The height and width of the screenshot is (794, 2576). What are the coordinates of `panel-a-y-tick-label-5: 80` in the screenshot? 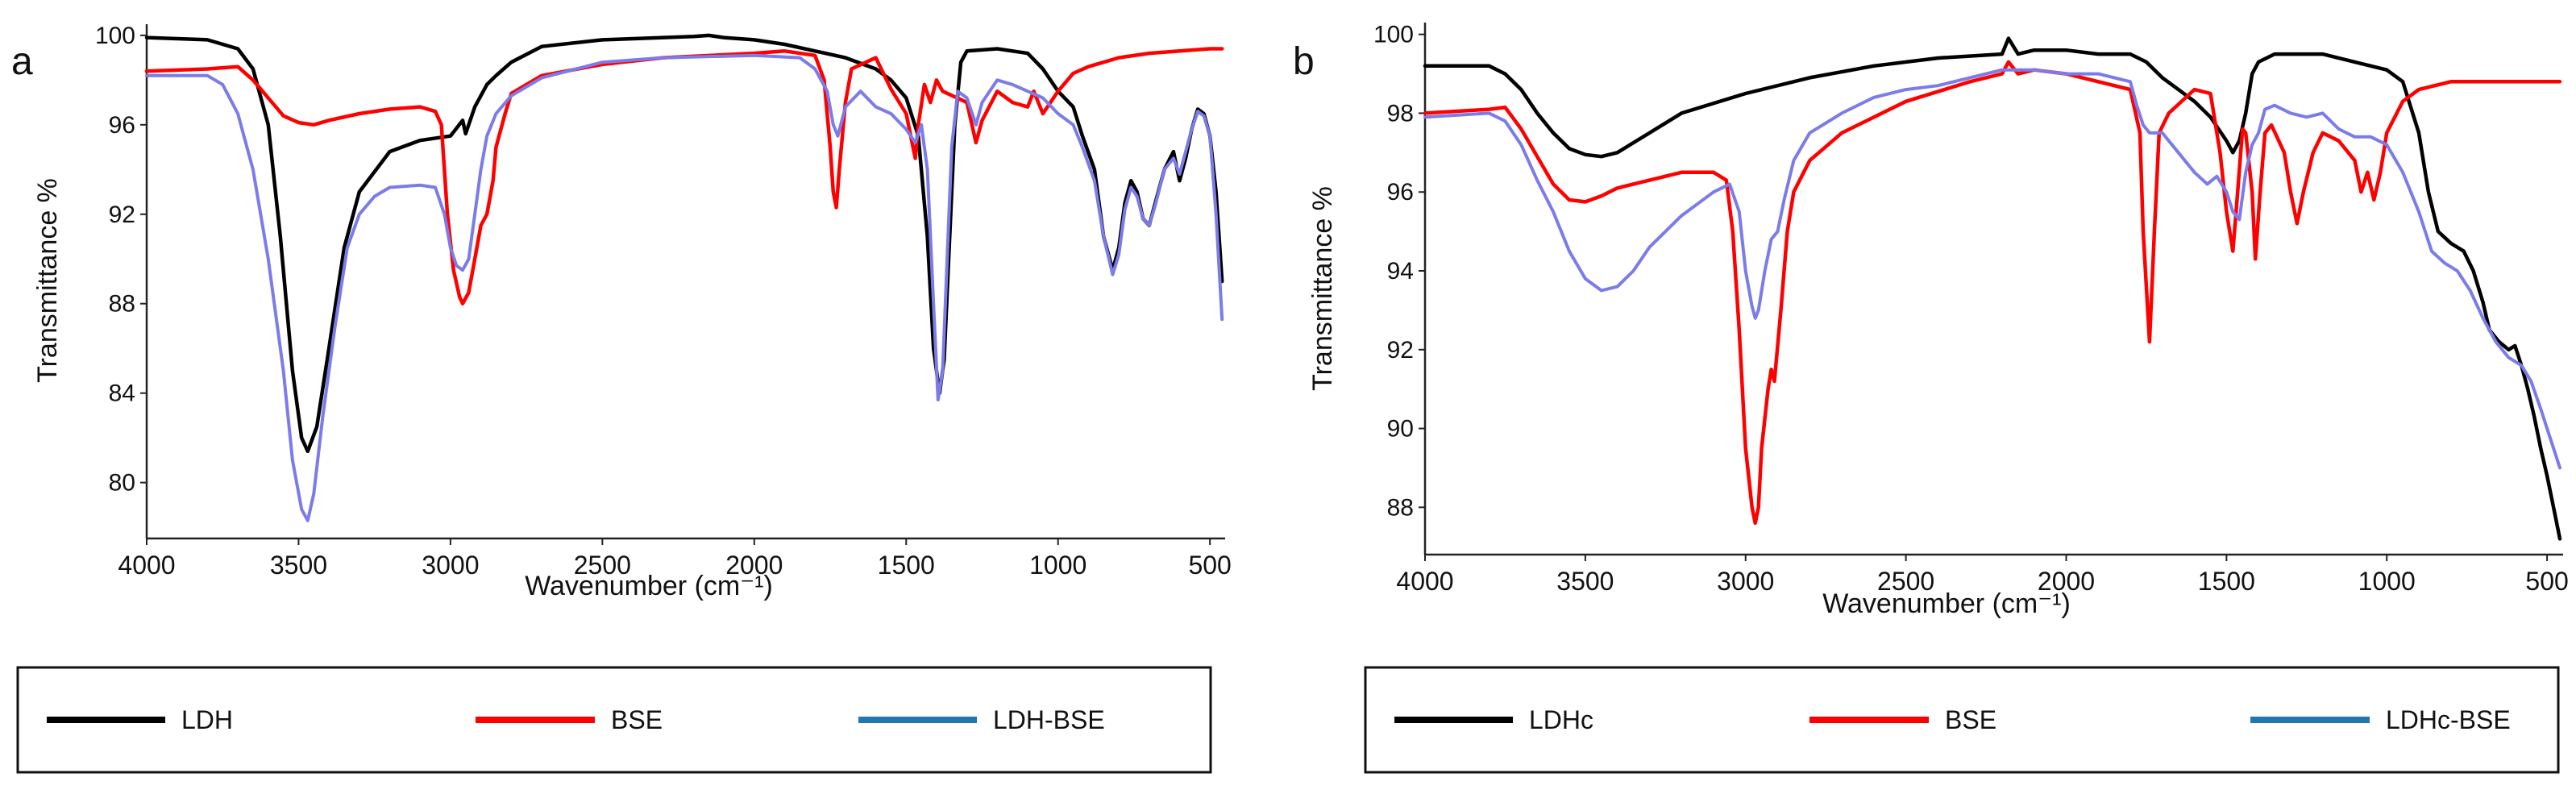 It's located at (122, 484).